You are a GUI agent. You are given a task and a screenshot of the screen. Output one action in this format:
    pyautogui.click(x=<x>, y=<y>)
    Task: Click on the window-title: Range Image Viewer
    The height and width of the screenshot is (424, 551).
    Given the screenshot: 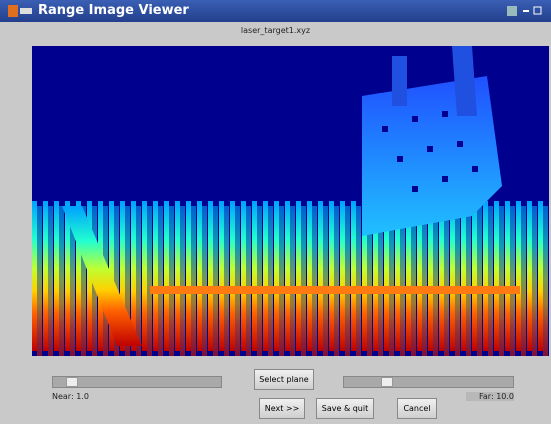 What is the action you would take?
    pyautogui.click(x=113, y=10)
    